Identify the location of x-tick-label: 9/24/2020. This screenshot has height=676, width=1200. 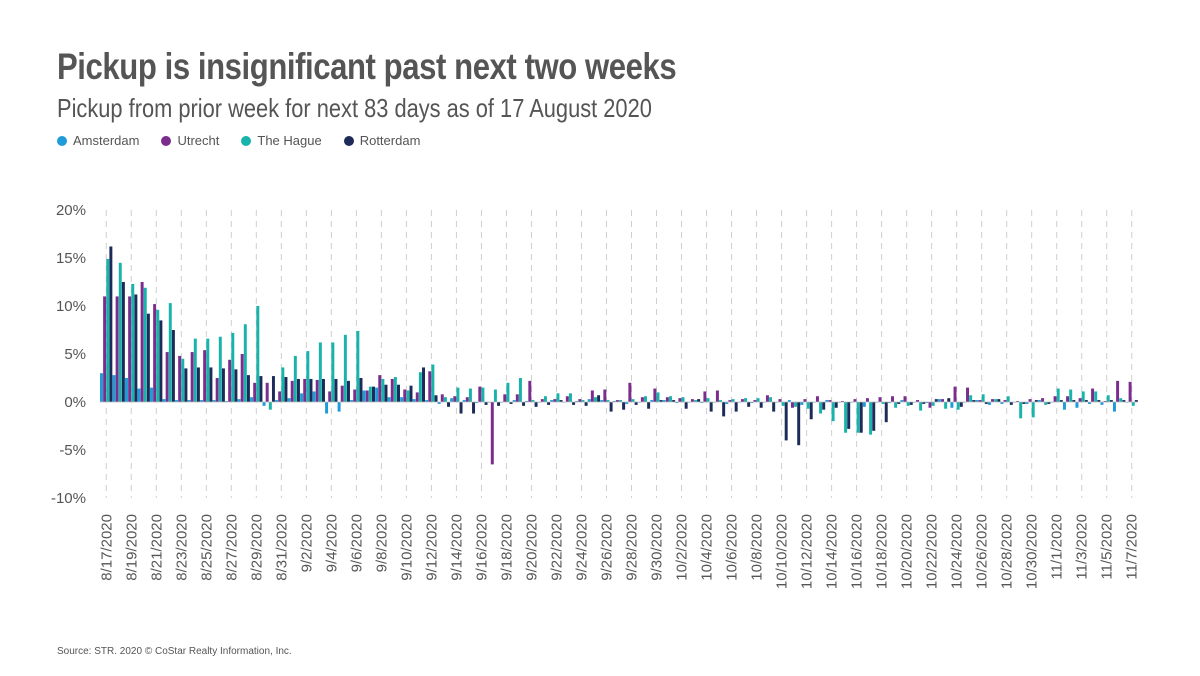
(581, 547).